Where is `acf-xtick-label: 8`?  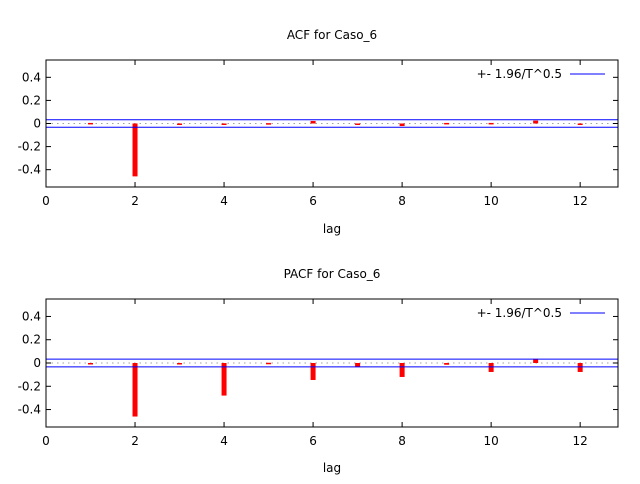
acf-xtick-label: 8 is located at coordinates (402, 201).